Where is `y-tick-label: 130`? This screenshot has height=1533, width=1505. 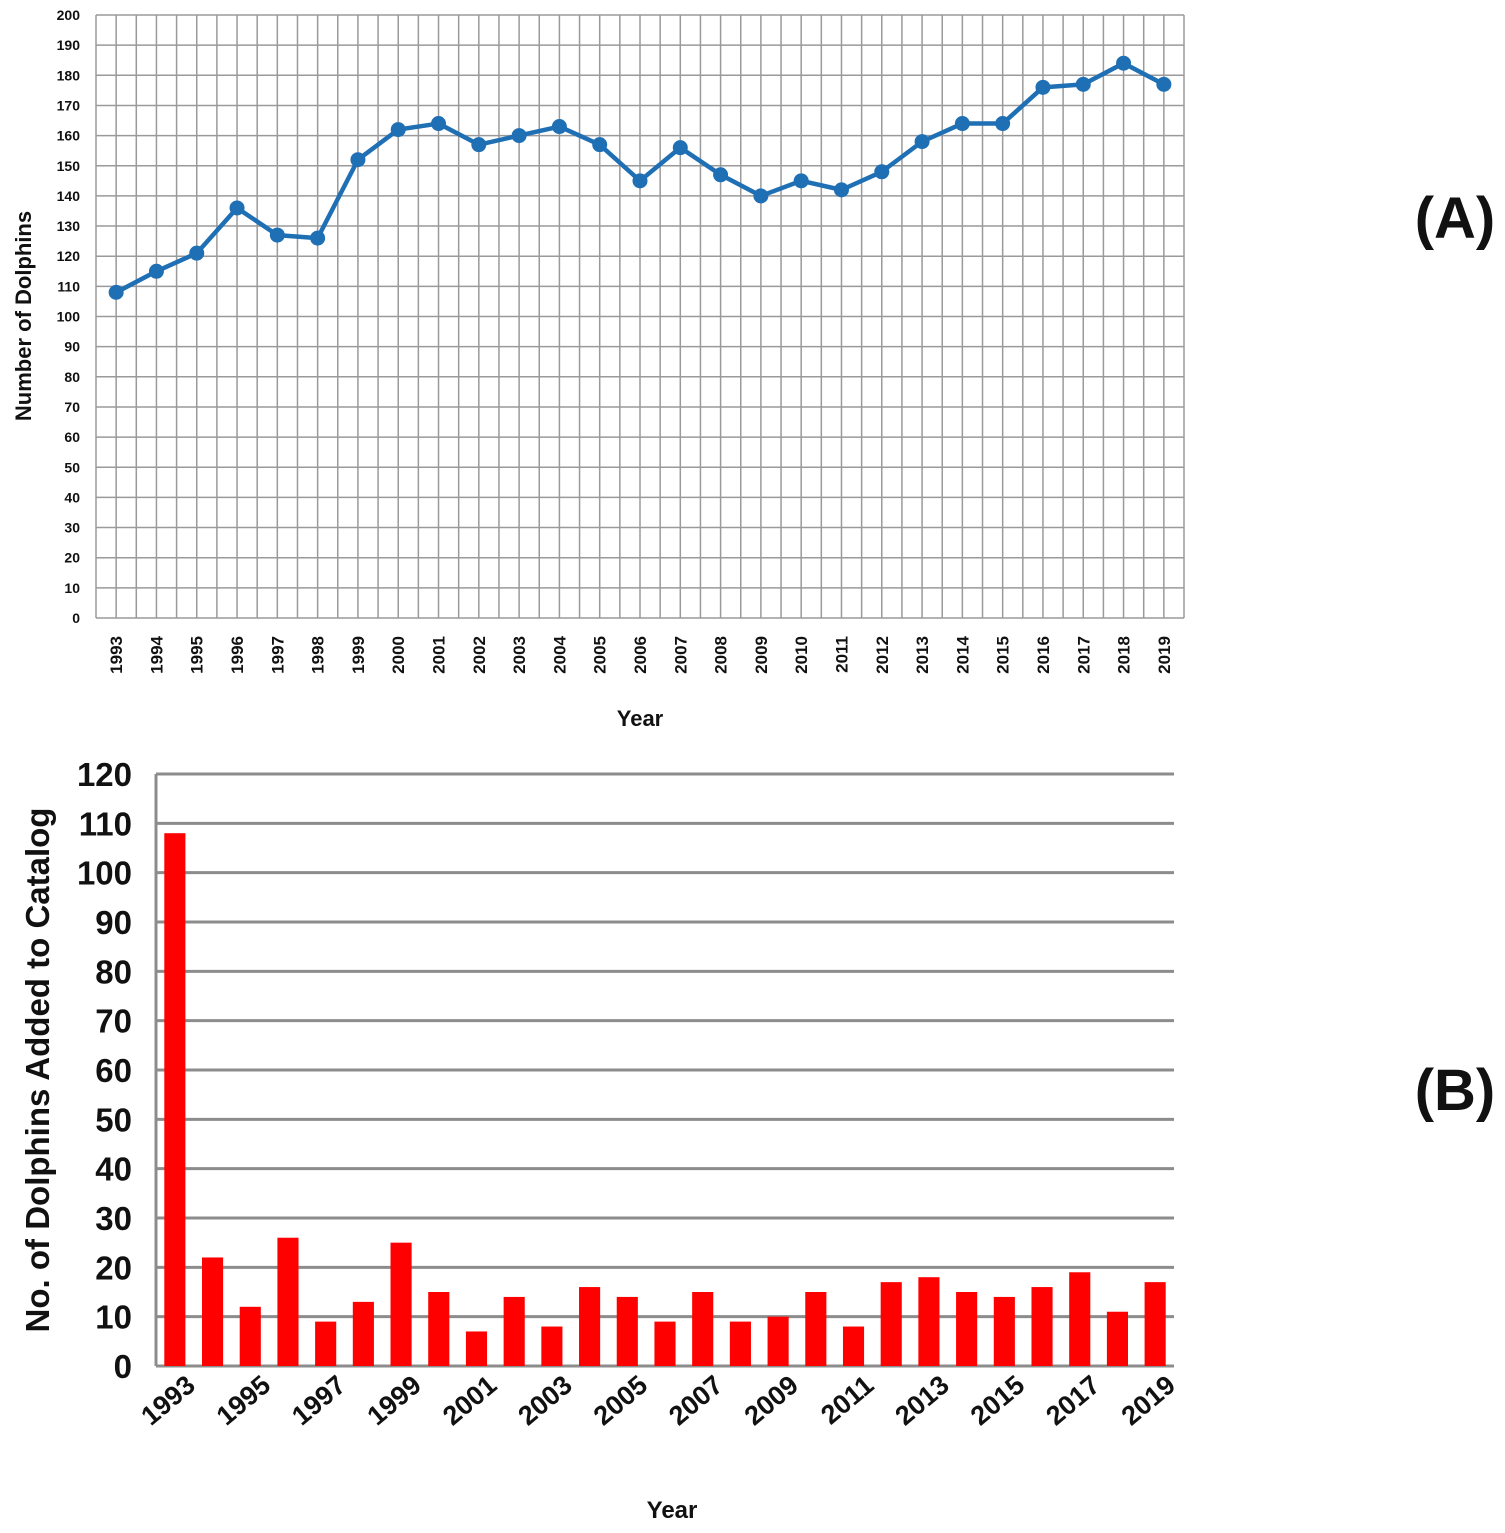
y-tick-label: 130 is located at coordinates (69, 226).